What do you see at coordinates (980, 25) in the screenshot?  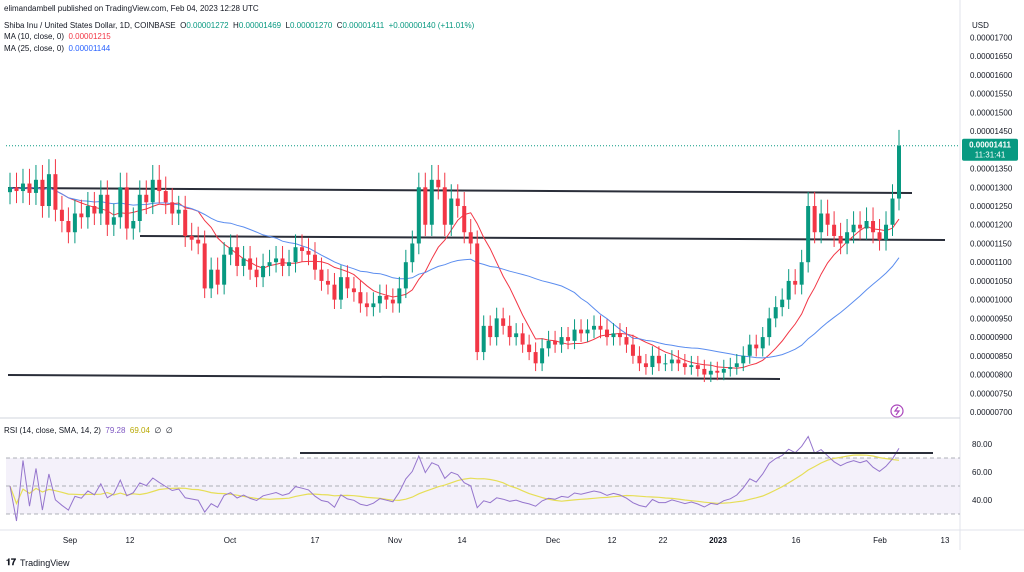 I see `currency-label: USD` at bounding box center [980, 25].